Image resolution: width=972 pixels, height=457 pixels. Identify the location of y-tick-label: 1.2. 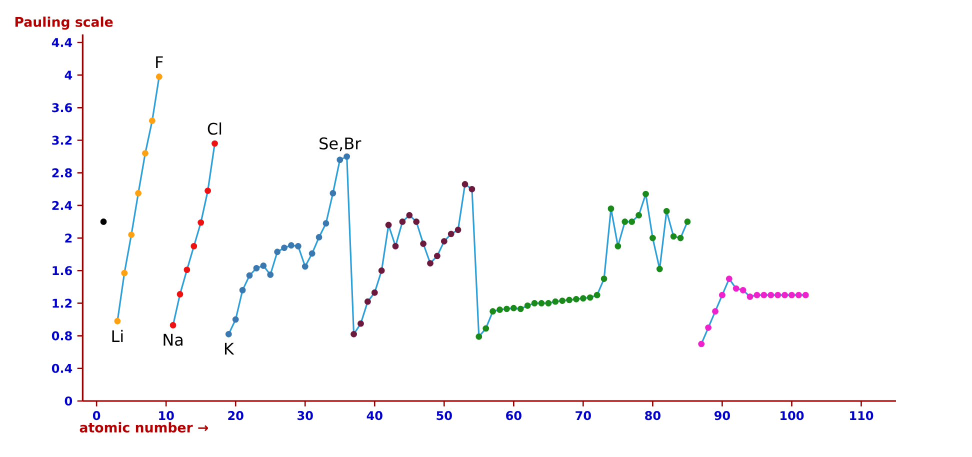
(62, 303).